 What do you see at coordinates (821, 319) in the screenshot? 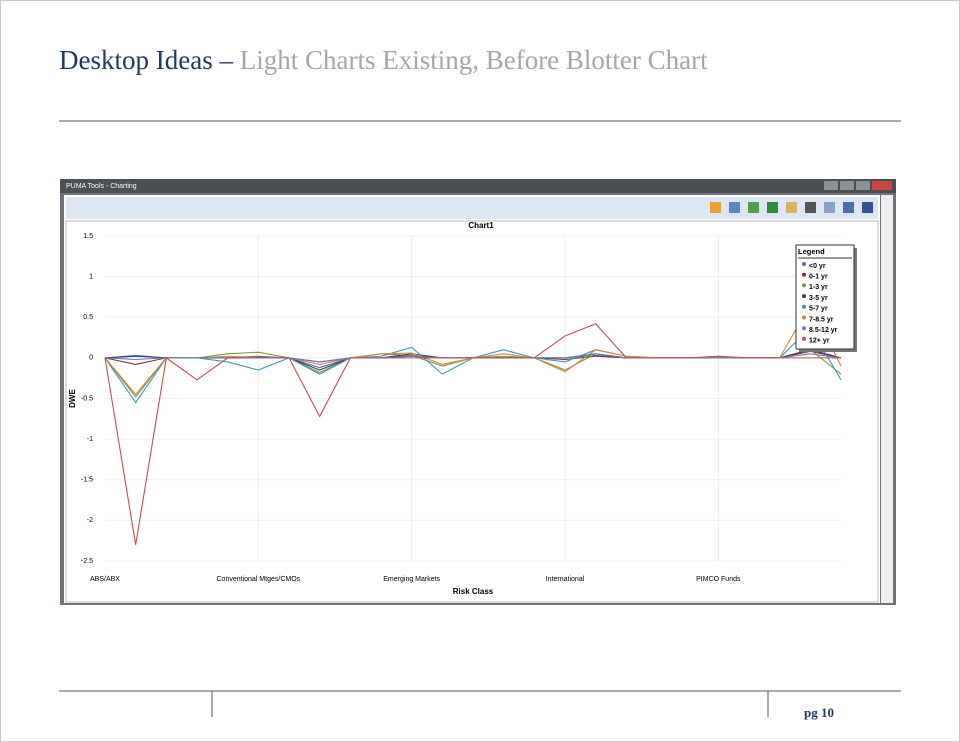
I see `legend-label: 7-8.5 yr` at bounding box center [821, 319].